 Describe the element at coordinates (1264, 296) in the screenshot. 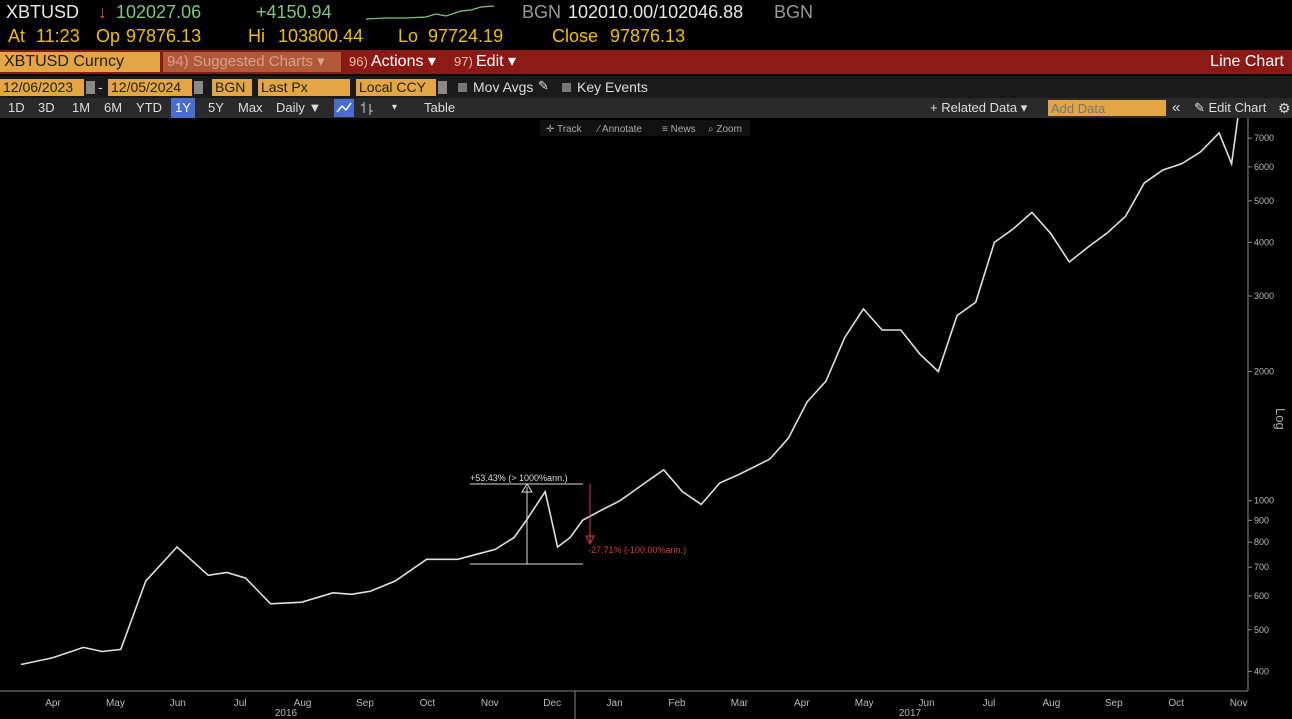

I see `y-tick-label: 3000` at that location.